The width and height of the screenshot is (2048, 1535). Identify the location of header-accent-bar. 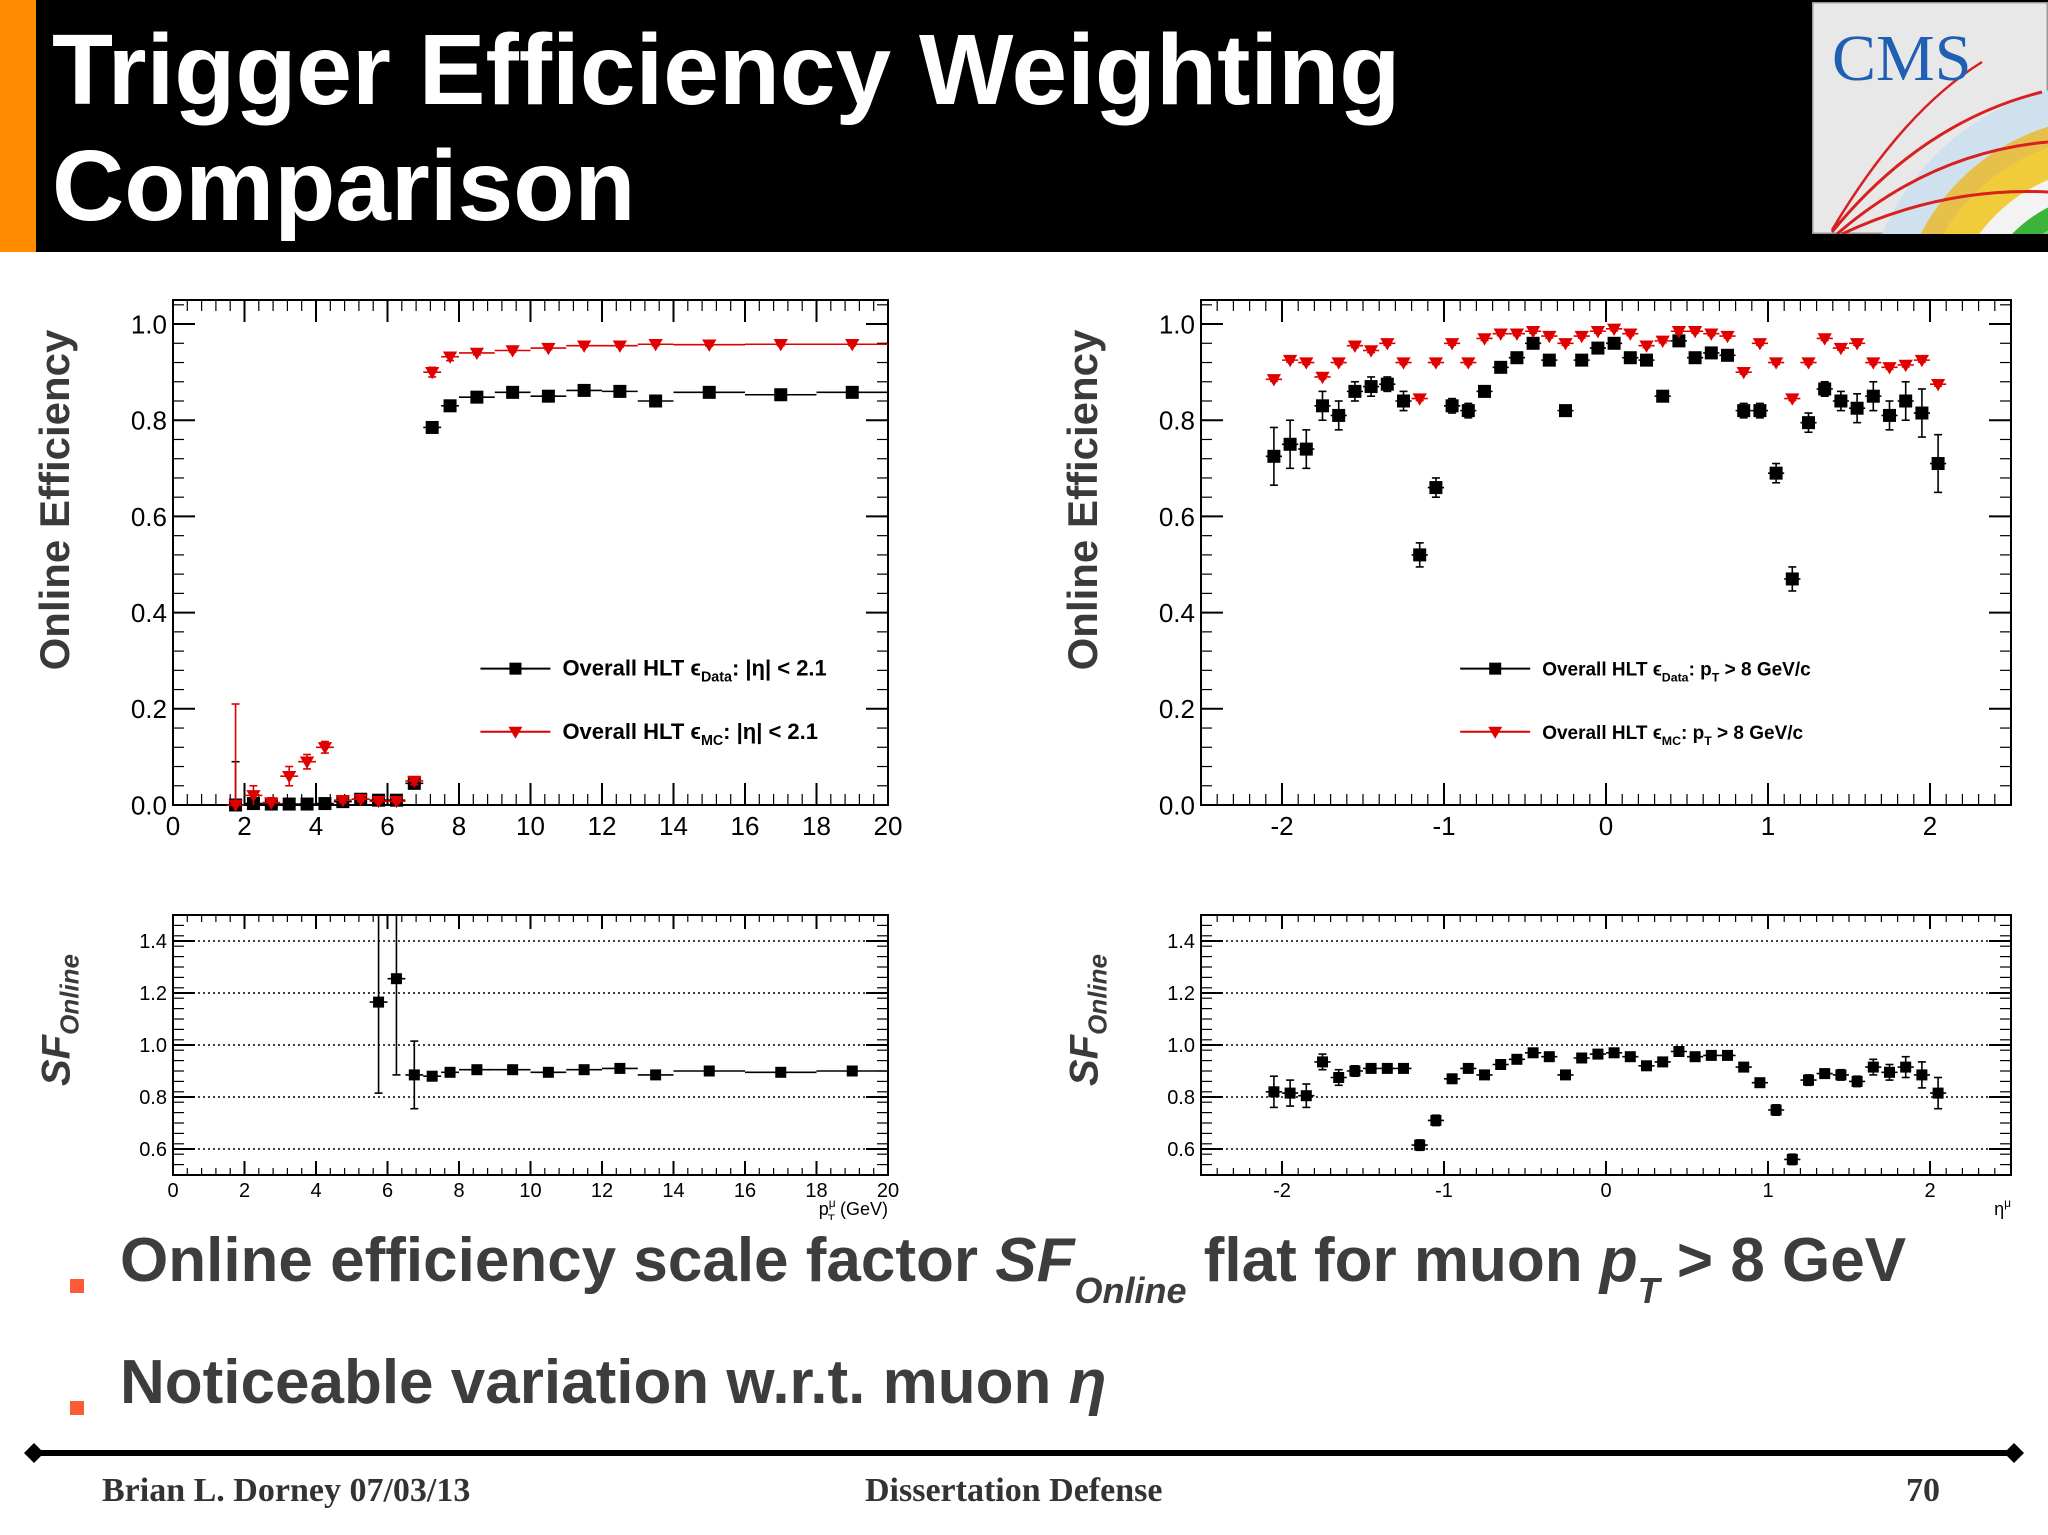
(18, 126).